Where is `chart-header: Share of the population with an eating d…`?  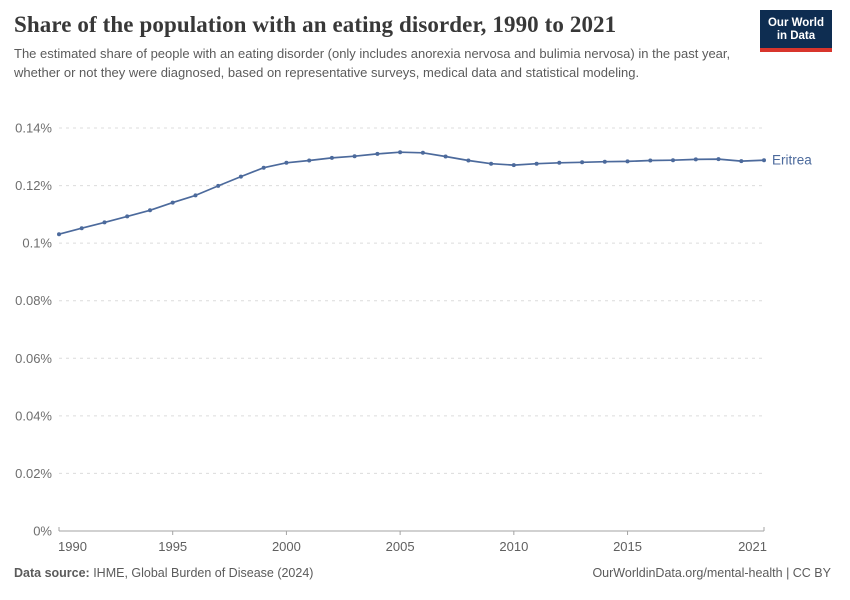
chart-header: Share of the population with an eating d… is located at coordinates (425, 46).